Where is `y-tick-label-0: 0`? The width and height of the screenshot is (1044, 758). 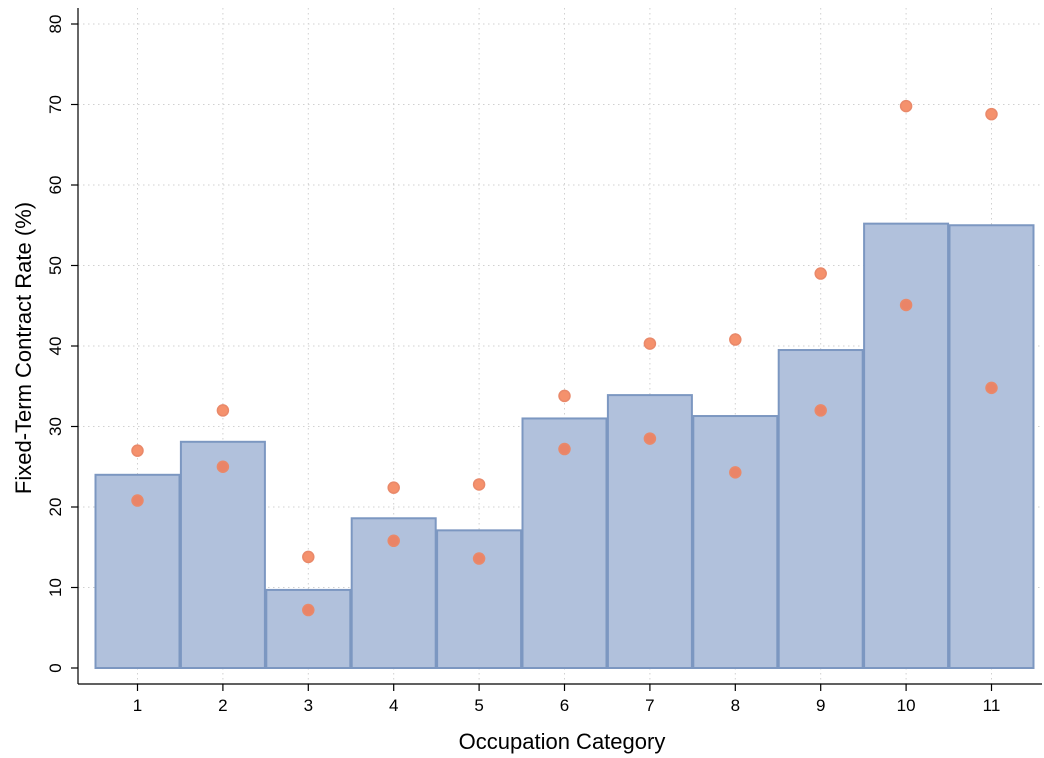 y-tick-label-0: 0 is located at coordinates (55, 667).